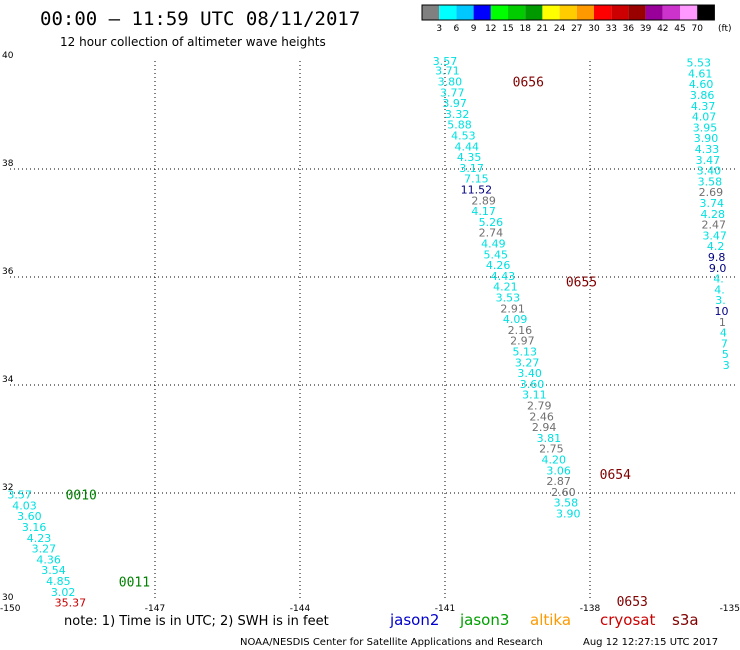 This screenshot has width=740, height=650. Describe the element at coordinates (525, 352) in the screenshot. I see `wave-height-point: 5.13` at that location.